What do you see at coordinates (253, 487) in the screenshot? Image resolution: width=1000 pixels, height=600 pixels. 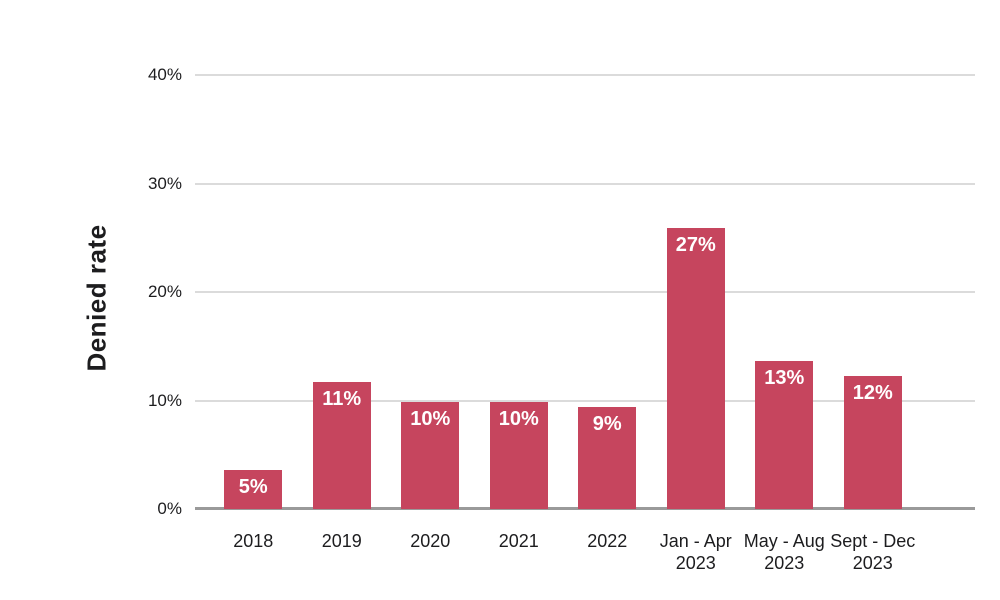 I see `bar-value-label: 5%` at bounding box center [253, 487].